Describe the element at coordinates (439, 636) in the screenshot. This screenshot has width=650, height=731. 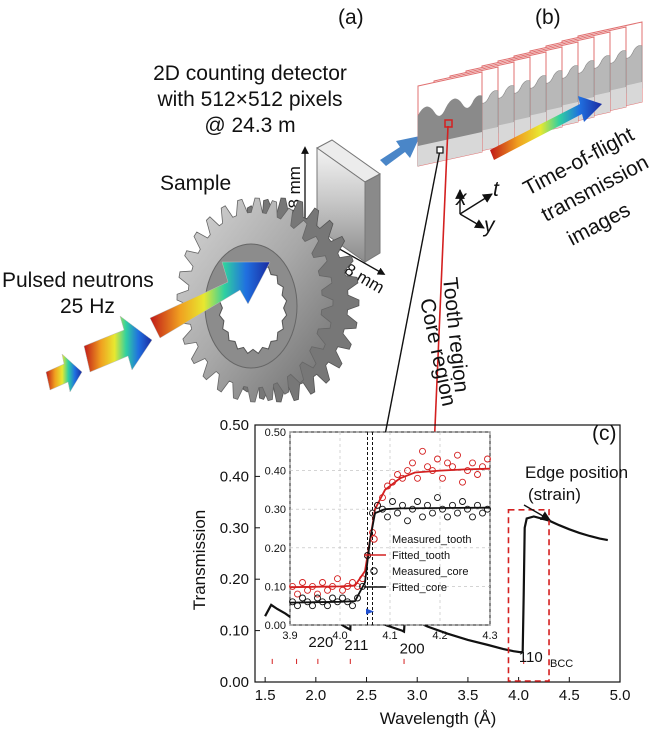
I see `inset-x-tick-label: 4.2` at that location.